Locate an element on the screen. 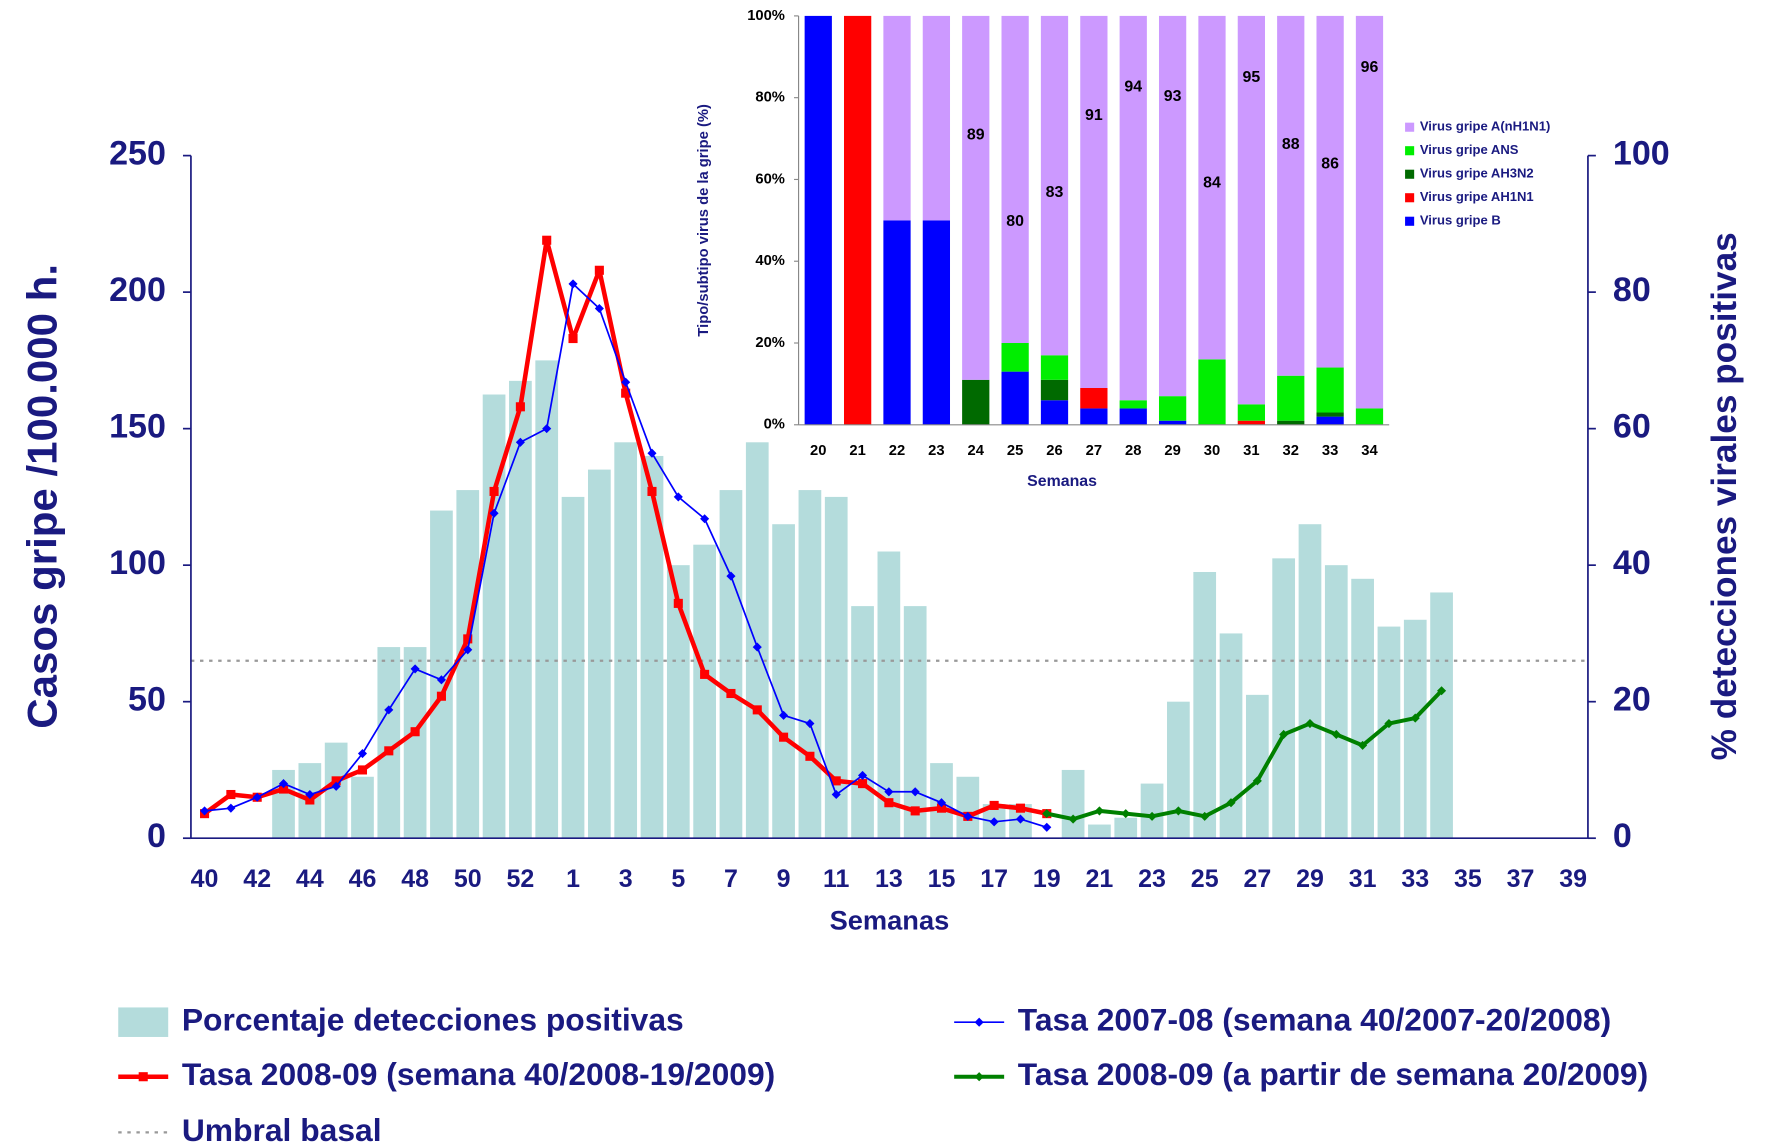 The height and width of the screenshot is (1146, 1780). x-tick-label: 15 is located at coordinates (942, 879).